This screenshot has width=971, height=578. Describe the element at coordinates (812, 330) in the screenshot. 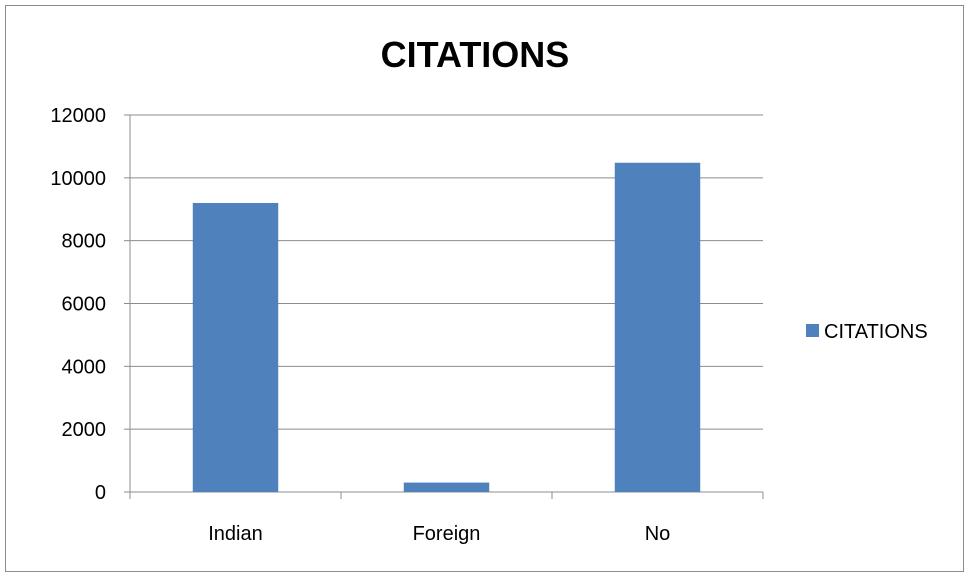

I see `legend-swatch` at that location.